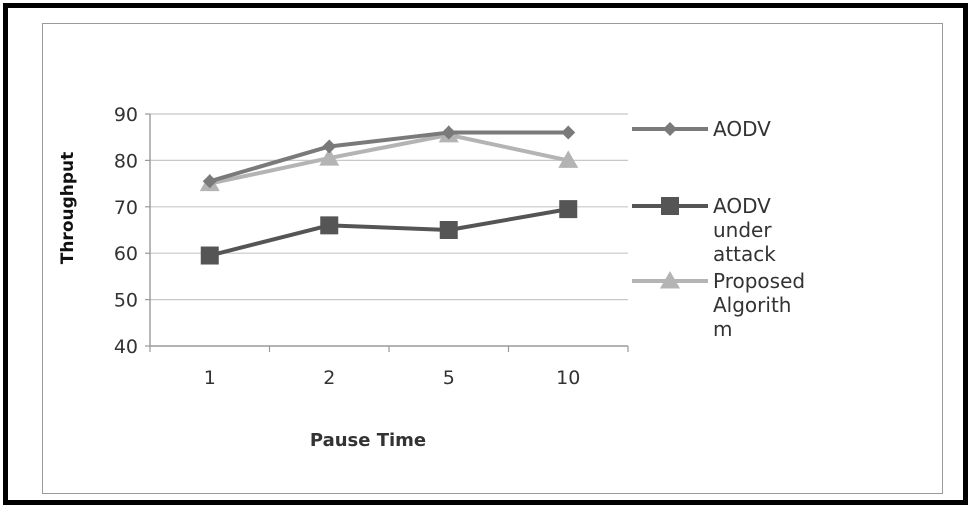 This screenshot has height=505, width=969. Describe the element at coordinates (722, 329) in the screenshot. I see `legend-label: m` at that location.